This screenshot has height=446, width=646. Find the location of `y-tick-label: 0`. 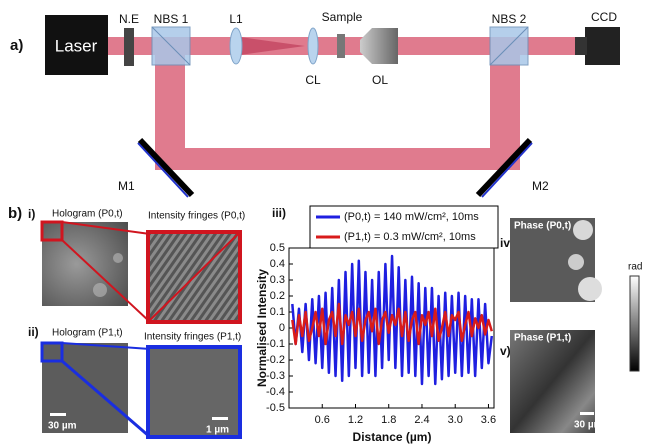

y-tick-label: 0 is located at coordinates (282, 328).